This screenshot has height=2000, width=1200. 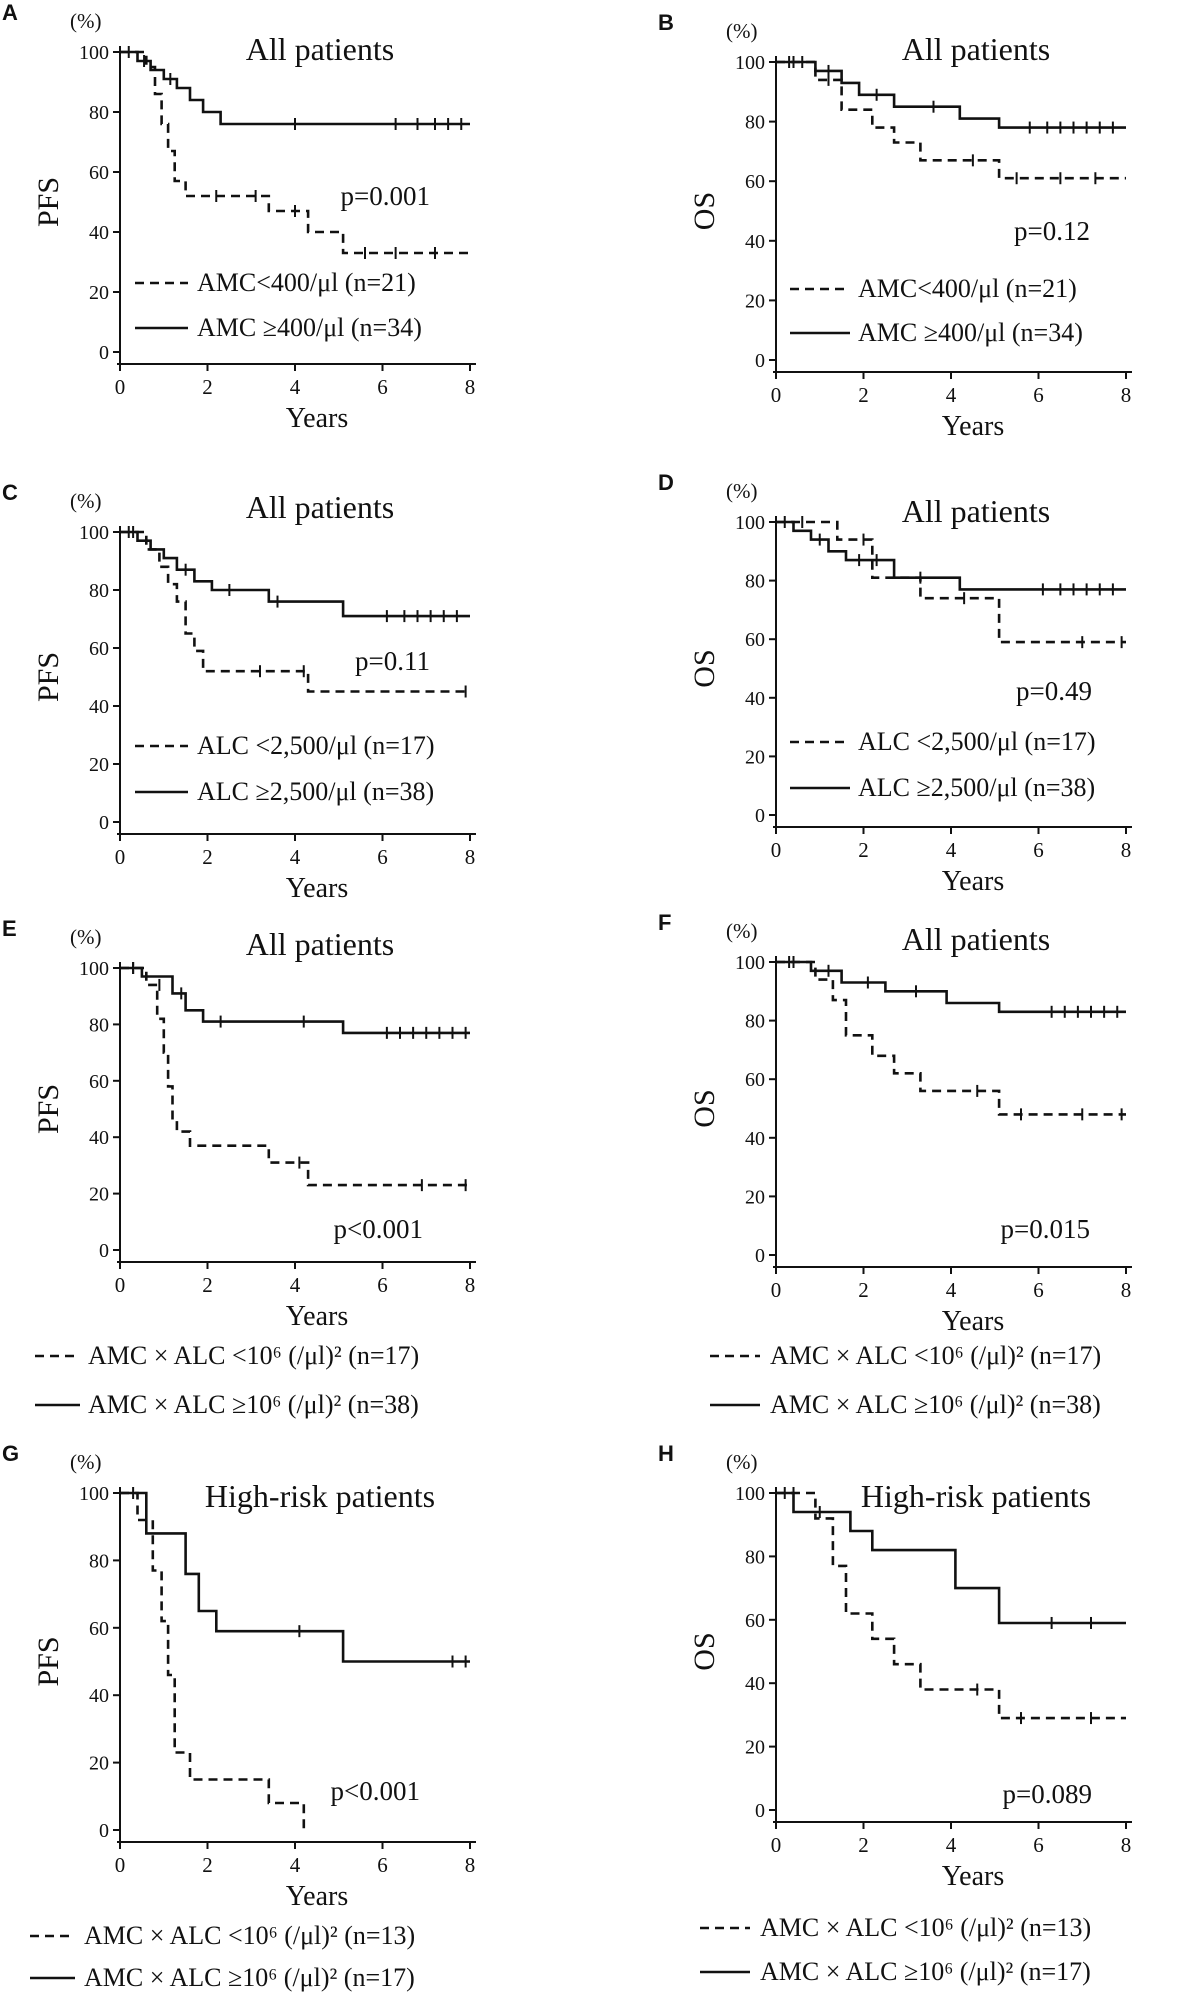 What do you see at coordinates (704, 1651) in the screenshot?
I see `y-axis-title-h: OS` at bounding box center [704, 1651].